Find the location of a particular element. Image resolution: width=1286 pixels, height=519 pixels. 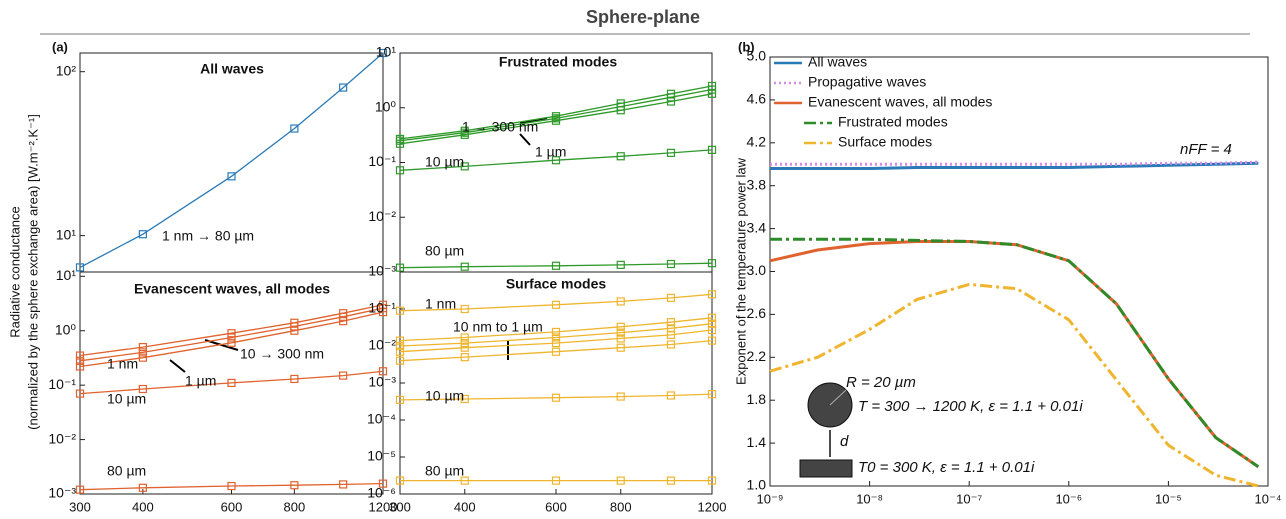

x-tick-label: 10⁻⁵ is located at coordinates (1168, 498).